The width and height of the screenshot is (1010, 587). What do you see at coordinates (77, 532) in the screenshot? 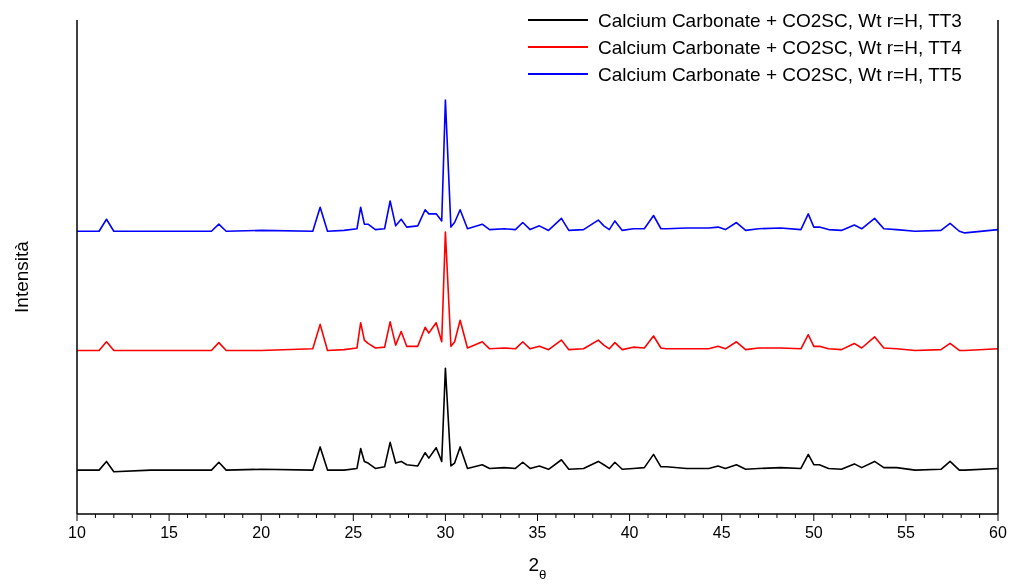
I see `x-tick-label: 10` at bounding box center [77, 532].